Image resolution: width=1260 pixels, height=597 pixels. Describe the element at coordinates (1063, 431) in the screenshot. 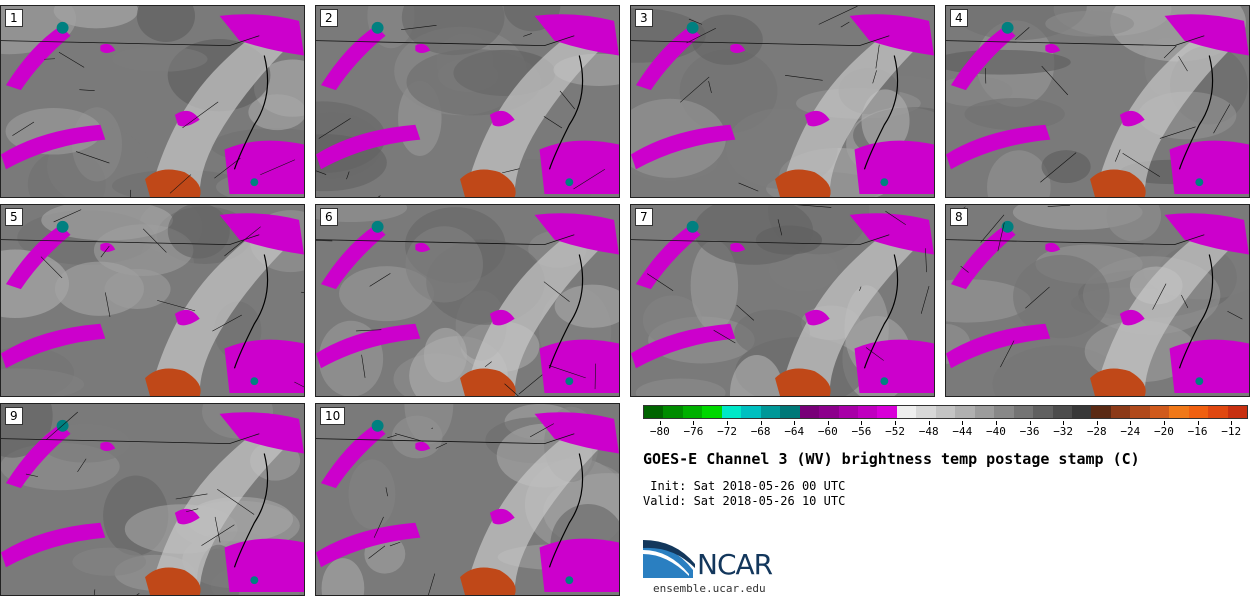

I see `colorbar-tick-label: −32` at that location.